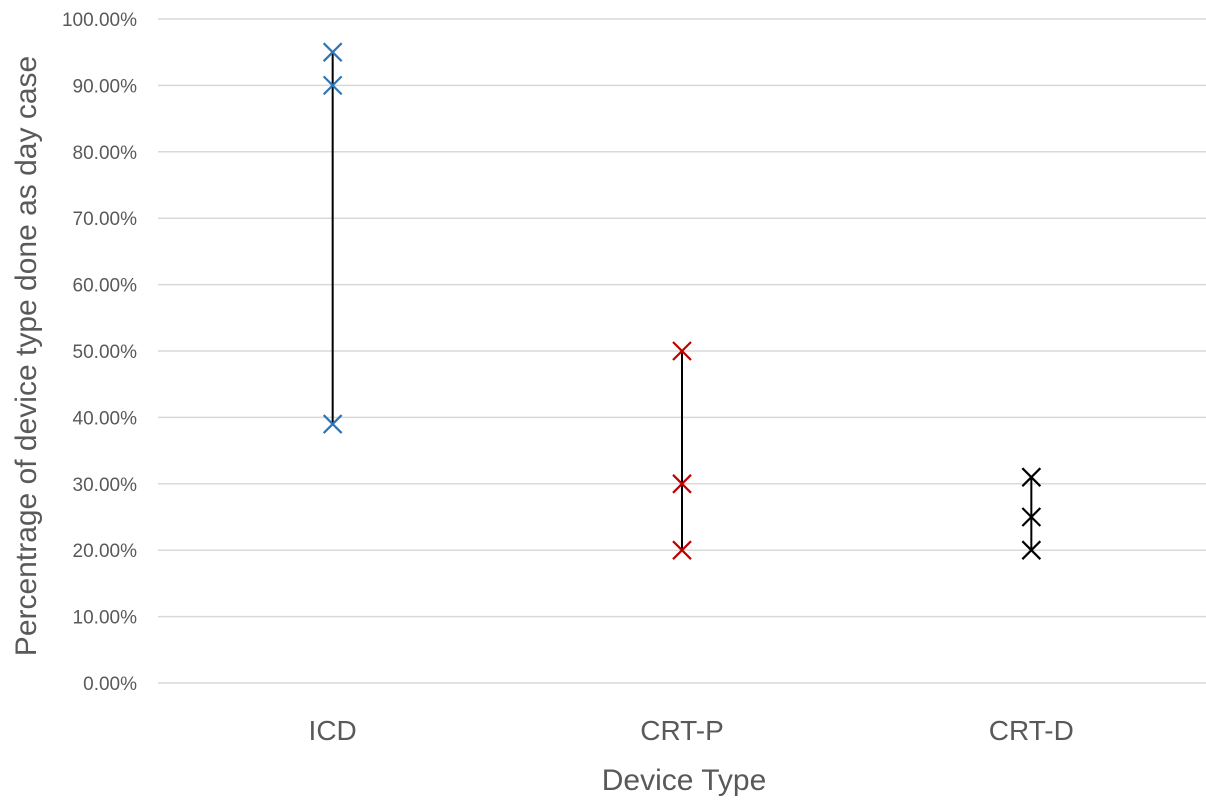 This screenshot has height=803, width=1206. What do you see at coordinates (105, 551) in the screenshot?
I see `y-tick-label: 20.00%` at bounding box center [105, 551].